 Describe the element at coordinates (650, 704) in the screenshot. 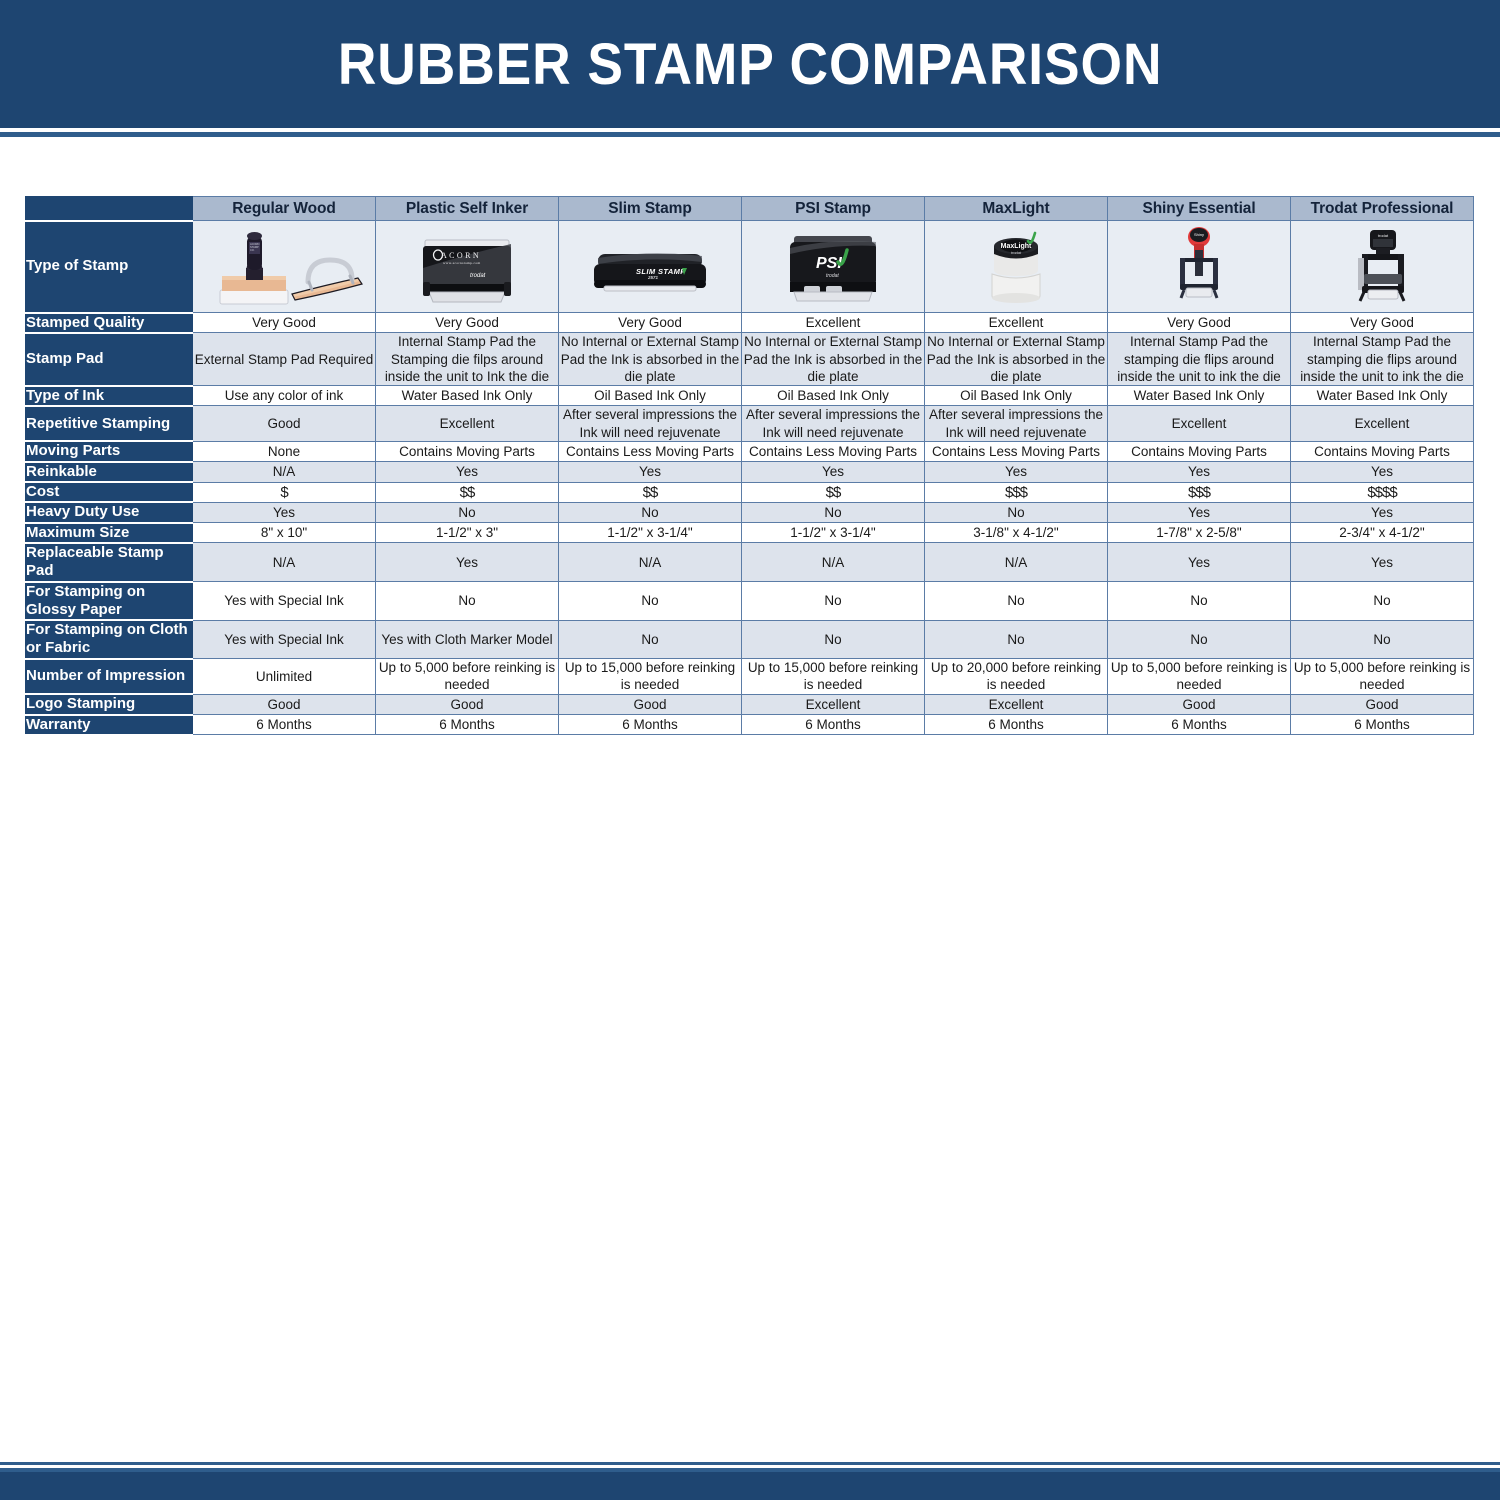

I see `cell-logo-stamping-slim-stamp: Good` at that location.